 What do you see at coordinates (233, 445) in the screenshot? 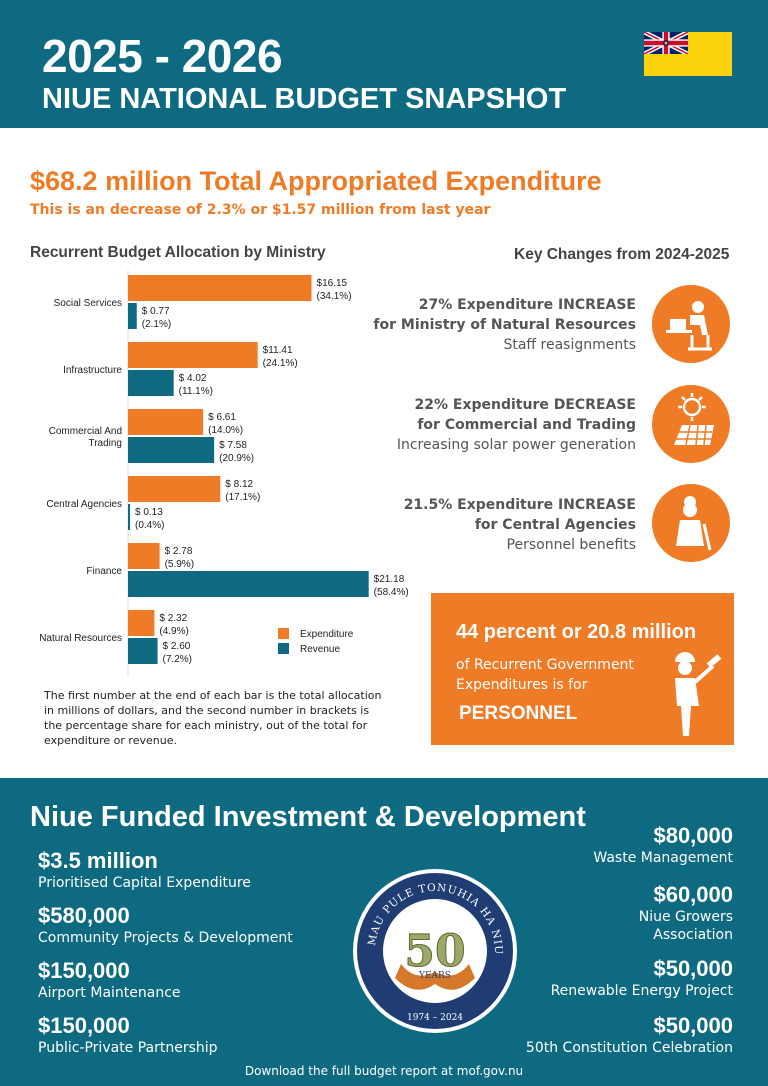
I see `bar-value-label: $ 7.58` at bounding box center [233, 445].